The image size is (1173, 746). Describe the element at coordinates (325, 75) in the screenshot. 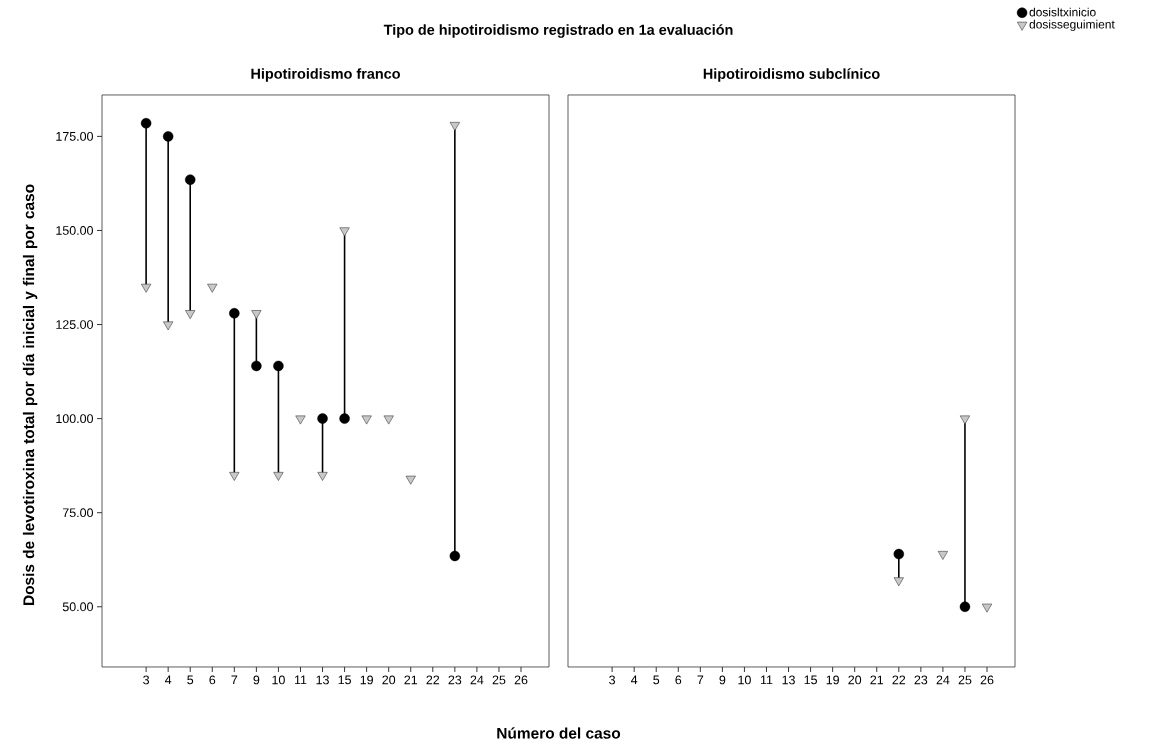

I see `chart-subtitle: Hipotiroidismo franco` at that location.